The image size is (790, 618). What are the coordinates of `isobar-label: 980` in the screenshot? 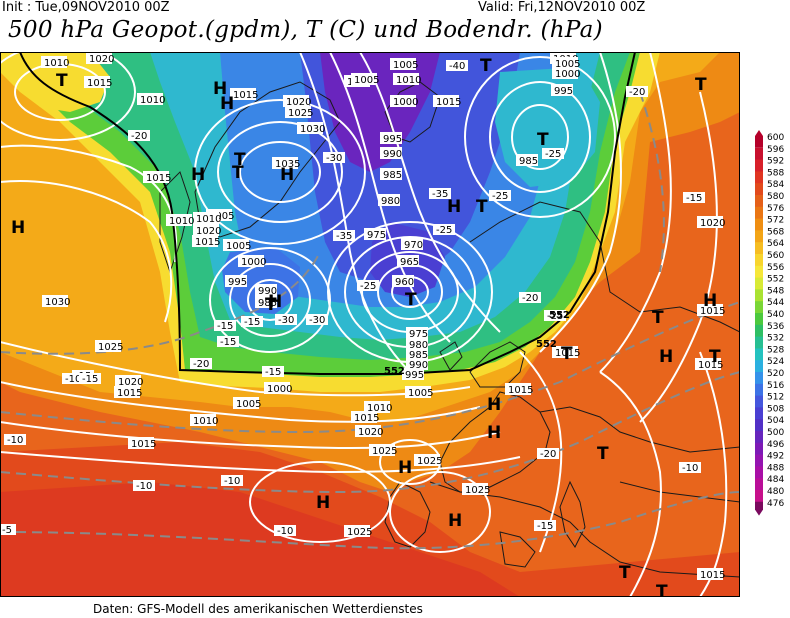 It's located at (417, 344).